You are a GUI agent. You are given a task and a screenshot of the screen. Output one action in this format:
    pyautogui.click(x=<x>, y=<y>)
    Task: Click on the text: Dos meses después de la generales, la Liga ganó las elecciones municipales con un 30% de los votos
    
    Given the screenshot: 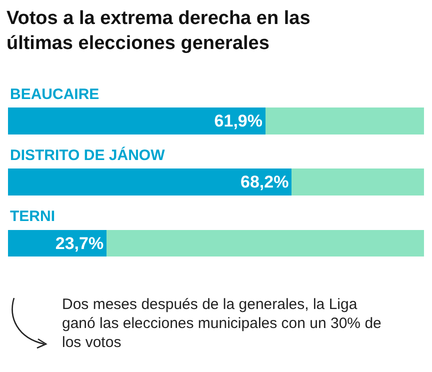 What is the action you would take?
    pyautogui.click(x=222, y=323)
    